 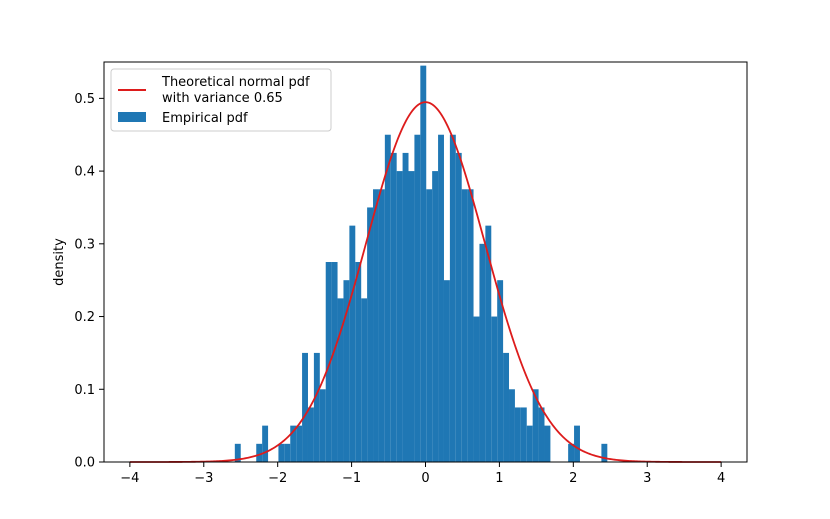 I want to click on y-axis: 0.0 0.1 0.2 0.3 0.4 0.5, so click(x=89, y=281).